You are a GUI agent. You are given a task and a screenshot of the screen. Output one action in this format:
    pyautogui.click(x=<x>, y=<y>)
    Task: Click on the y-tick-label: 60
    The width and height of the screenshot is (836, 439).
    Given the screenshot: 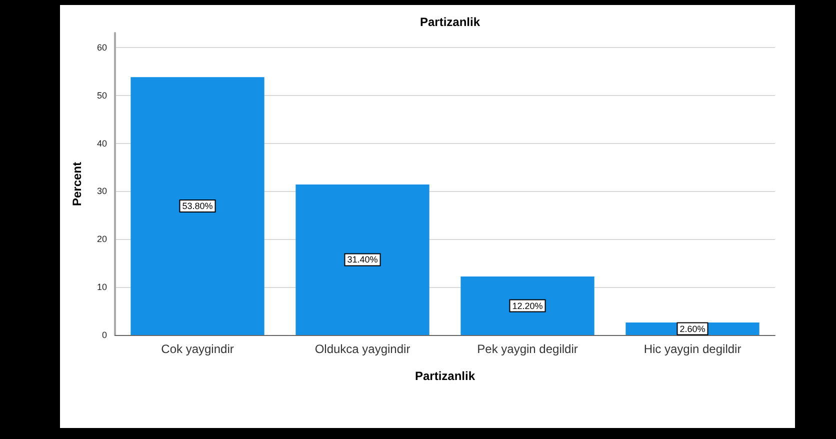 What is the action you would take?
    pyautogui.click(x=101, y=47)
    